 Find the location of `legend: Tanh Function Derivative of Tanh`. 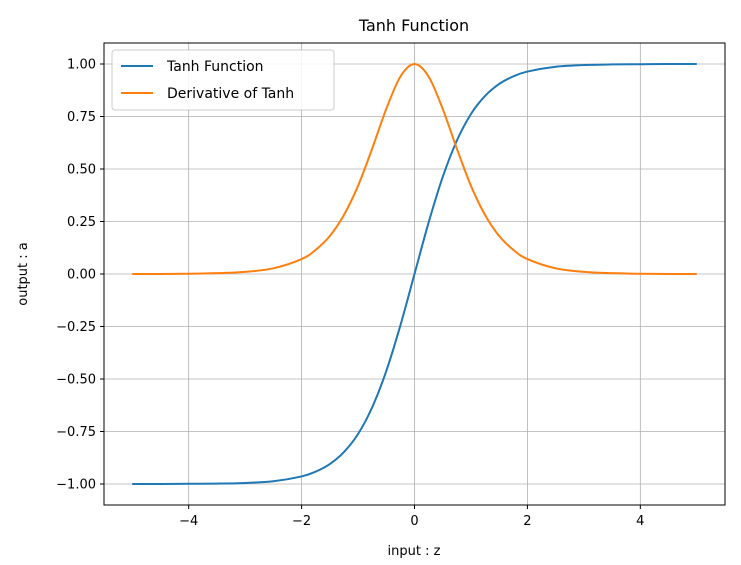

legend: Tanh Function Derivative of Tanh is located at coordinates (223, 80).